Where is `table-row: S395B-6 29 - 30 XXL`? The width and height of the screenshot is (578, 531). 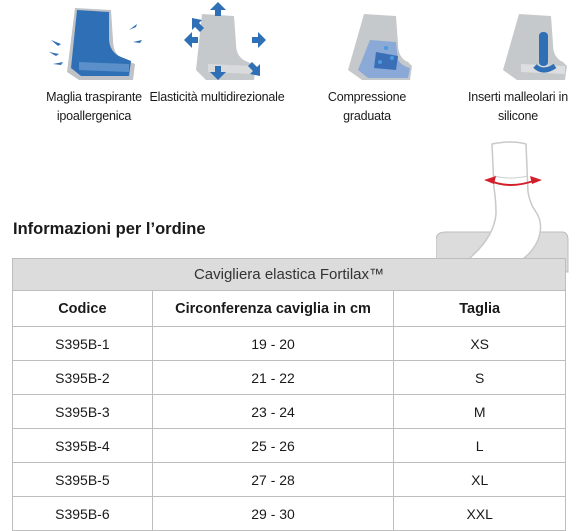
table-row: S395B-6 29 - 30 XXL is located at coordinates (289, 513).